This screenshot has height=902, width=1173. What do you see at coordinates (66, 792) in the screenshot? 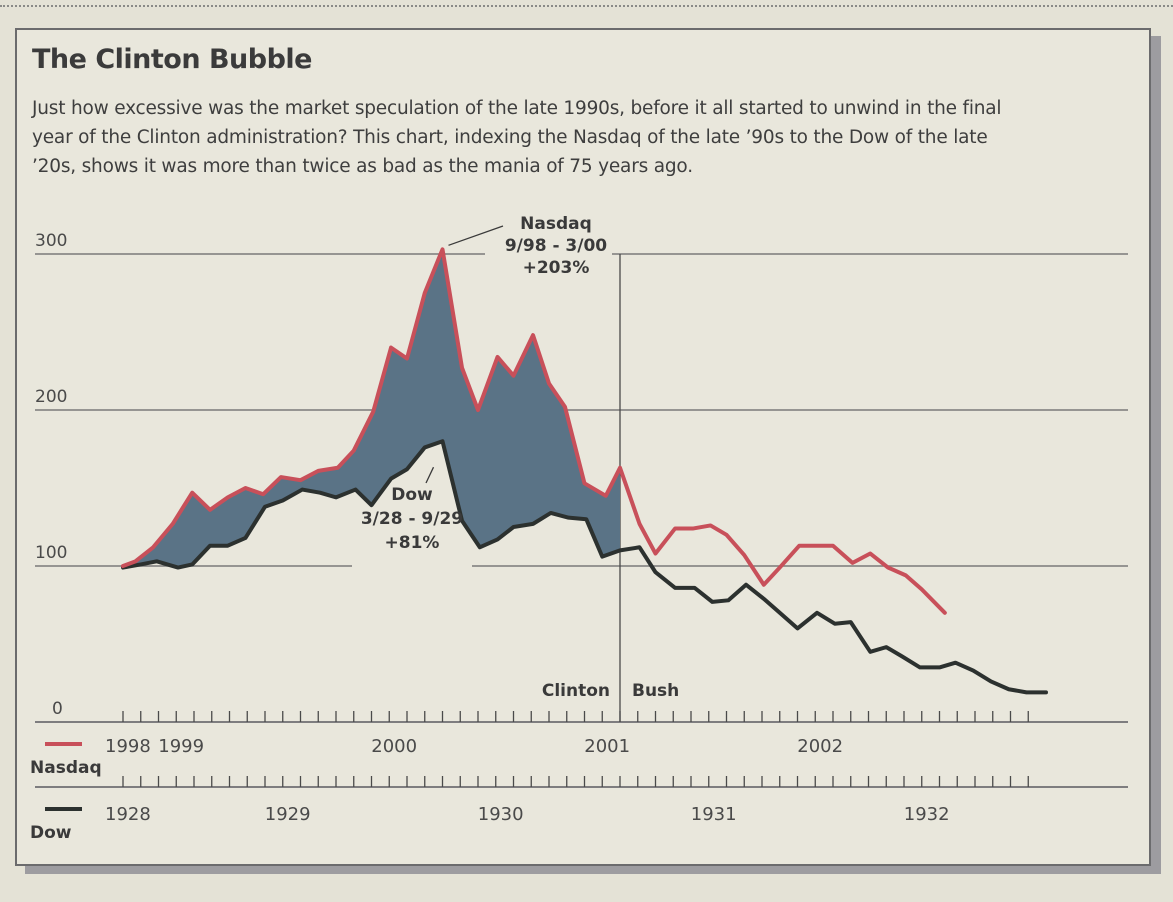
I see `legend-layer: Nasdaq Dow` at bounding box center [66, 792].